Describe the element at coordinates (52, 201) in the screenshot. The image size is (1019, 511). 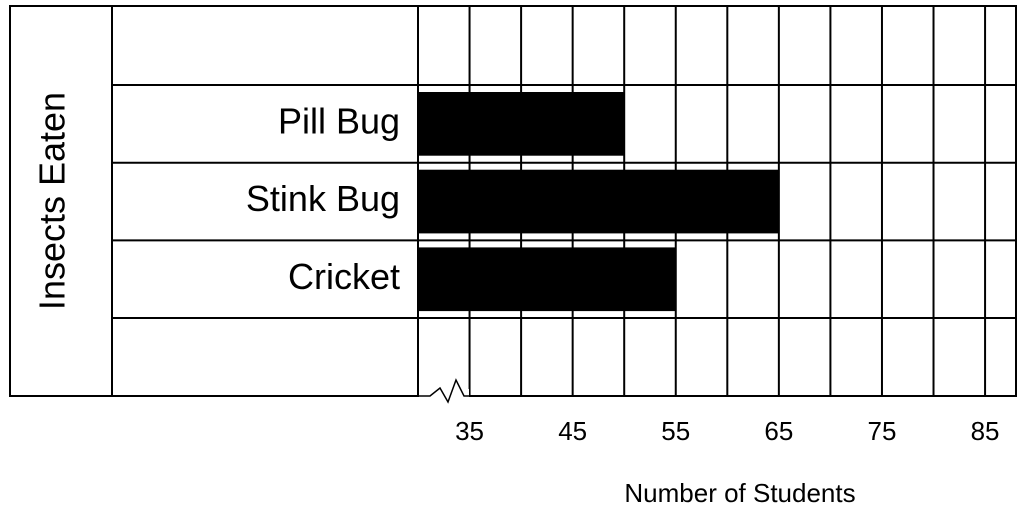
I see `y-axis-label: Insects Eaten` at that location.